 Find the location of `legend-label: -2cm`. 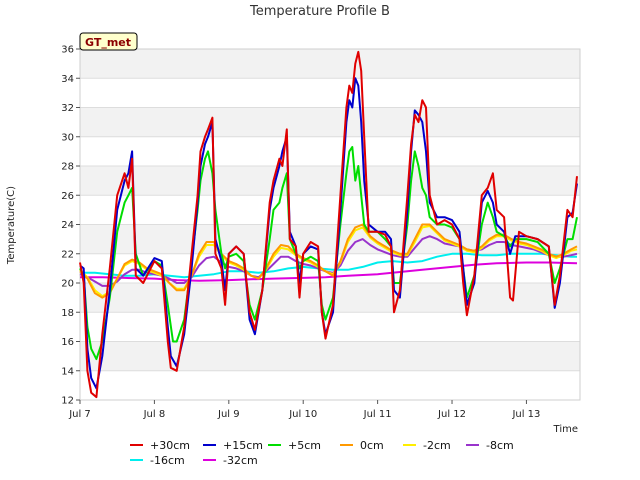

legend-label: -2cm is located at coordinates (437, 445).